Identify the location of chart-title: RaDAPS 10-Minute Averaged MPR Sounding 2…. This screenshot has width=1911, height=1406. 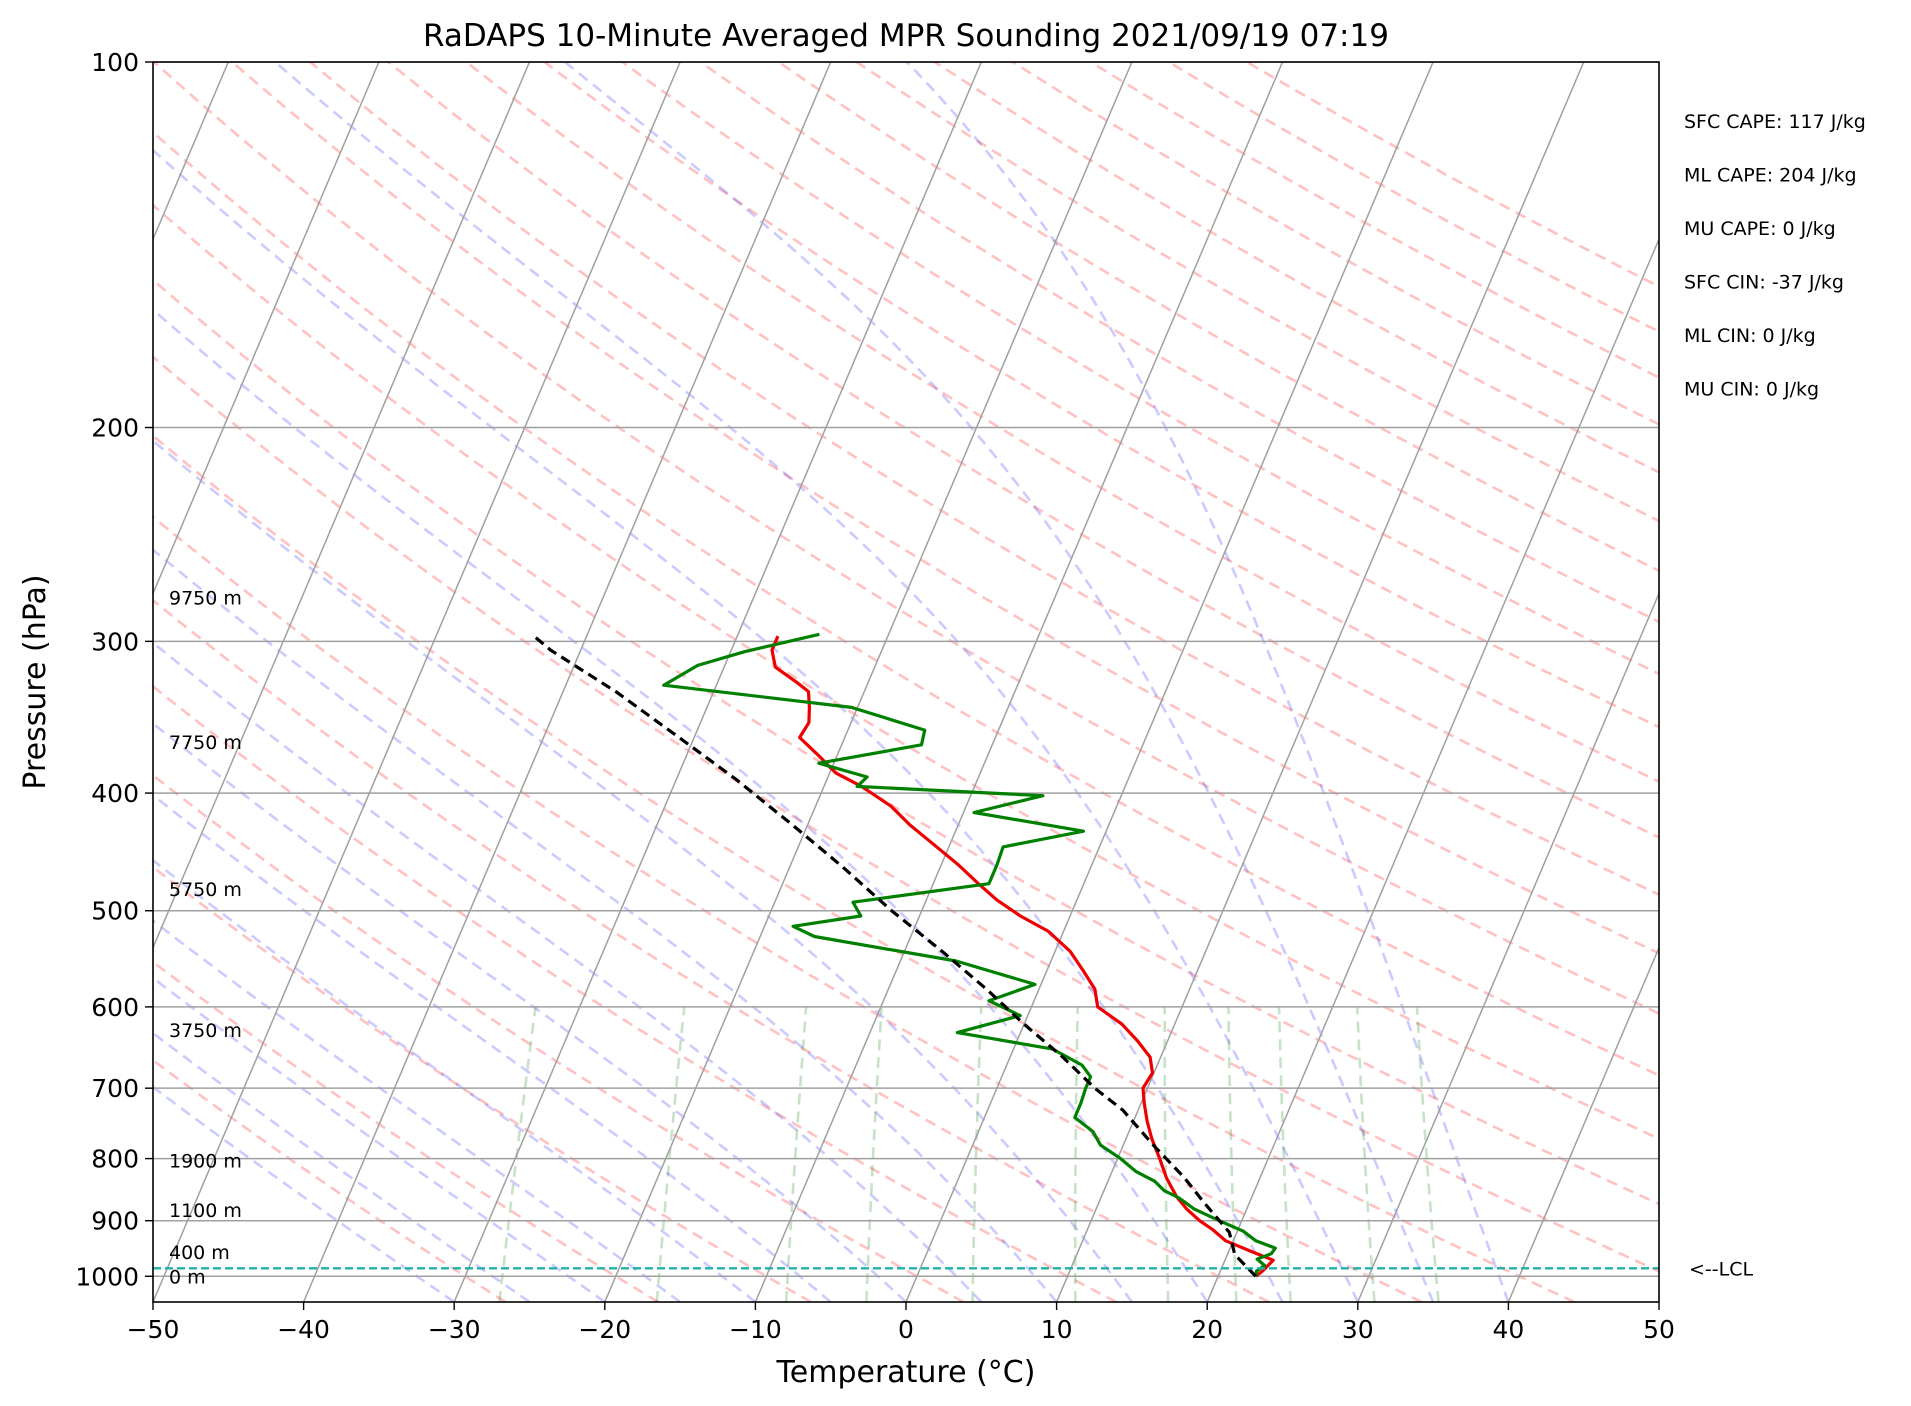
(906, 36).